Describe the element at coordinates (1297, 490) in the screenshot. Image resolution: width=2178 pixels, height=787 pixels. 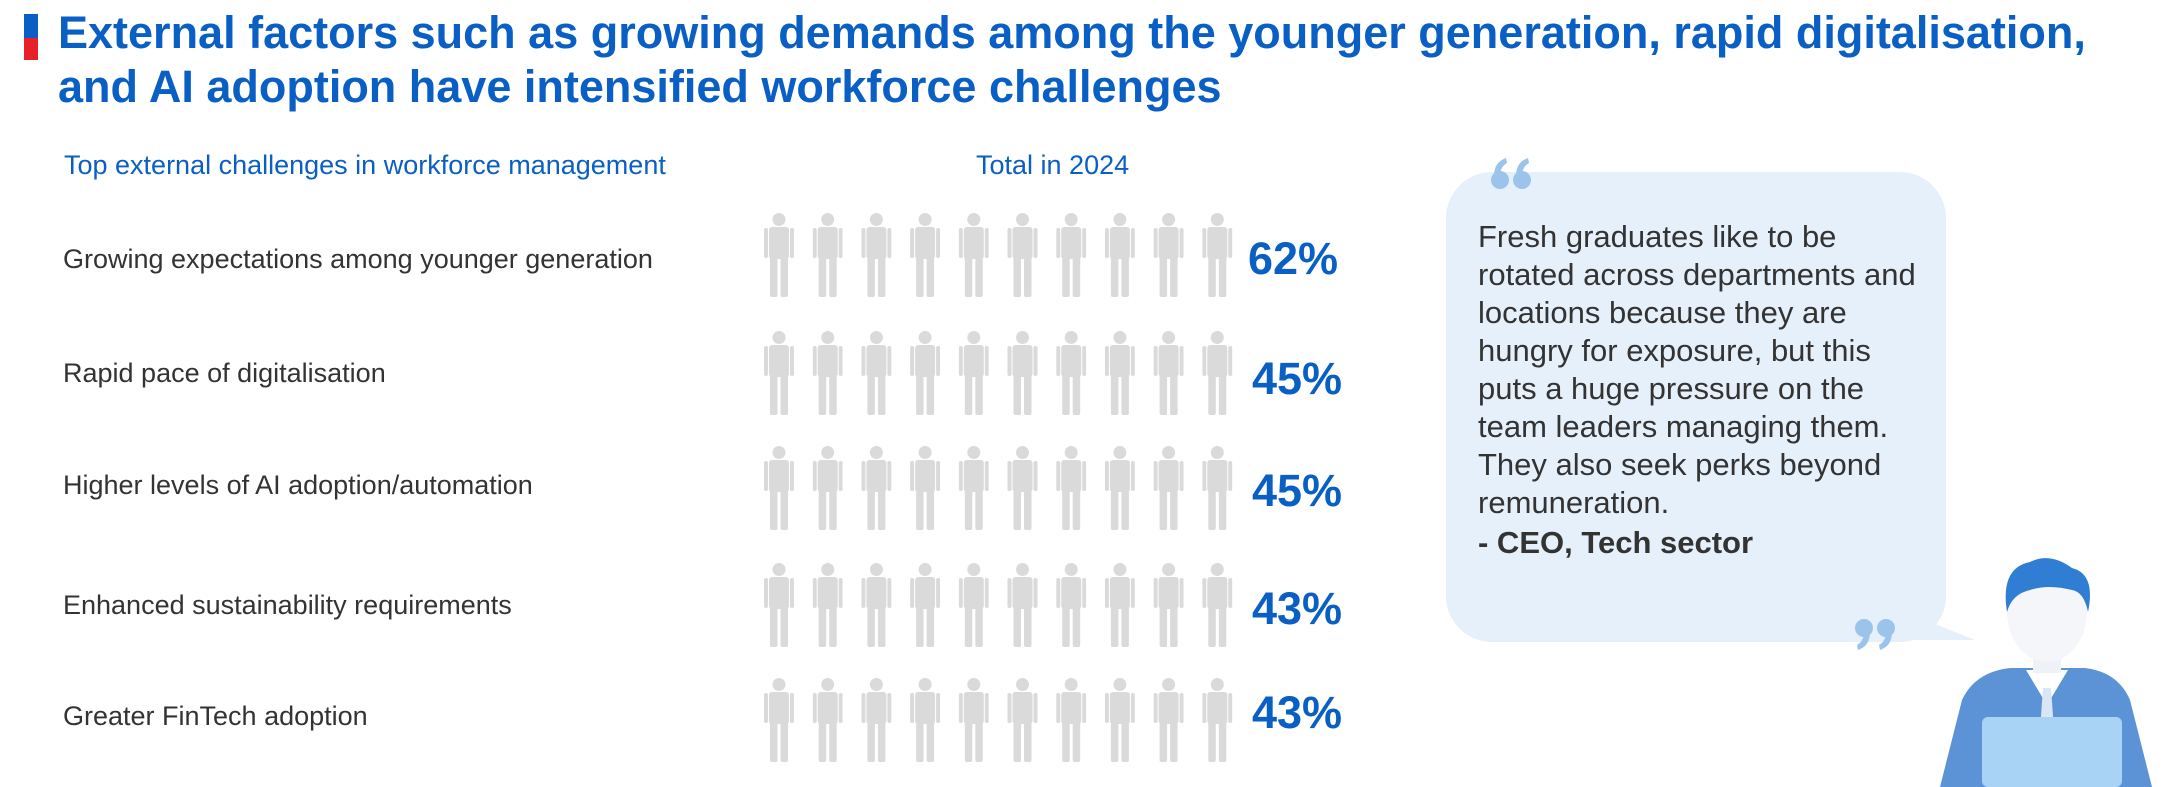
I see `value-label-3: 45%` at that location.